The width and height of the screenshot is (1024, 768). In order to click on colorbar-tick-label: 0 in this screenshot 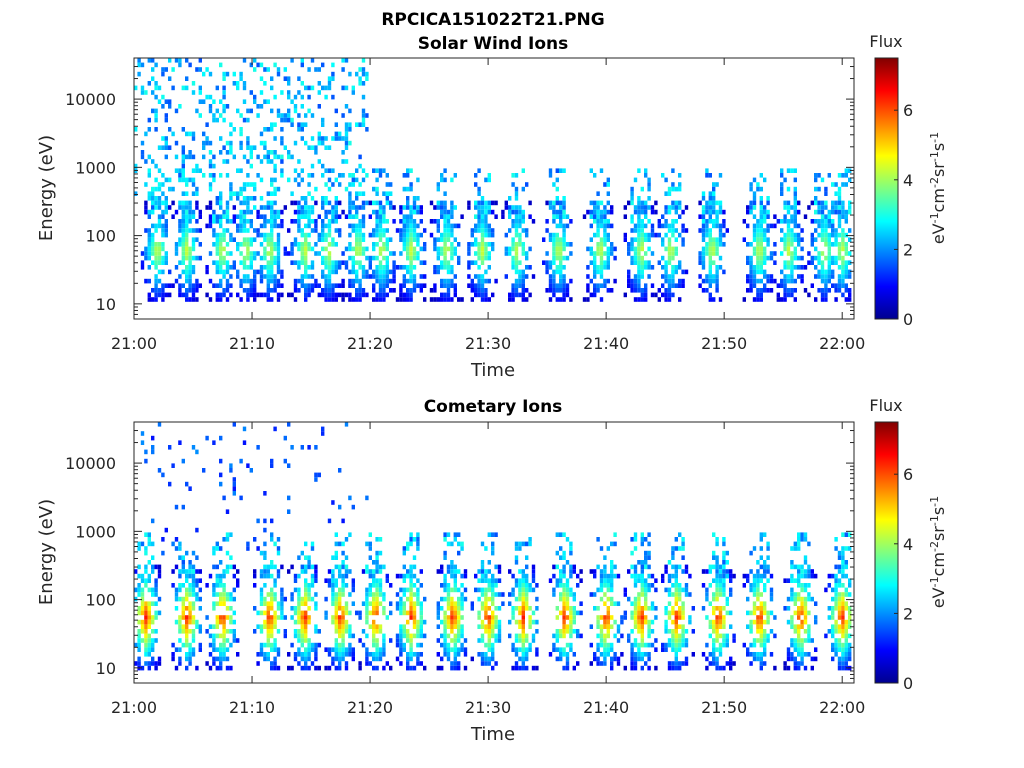, I will do `click(908, 319)`.